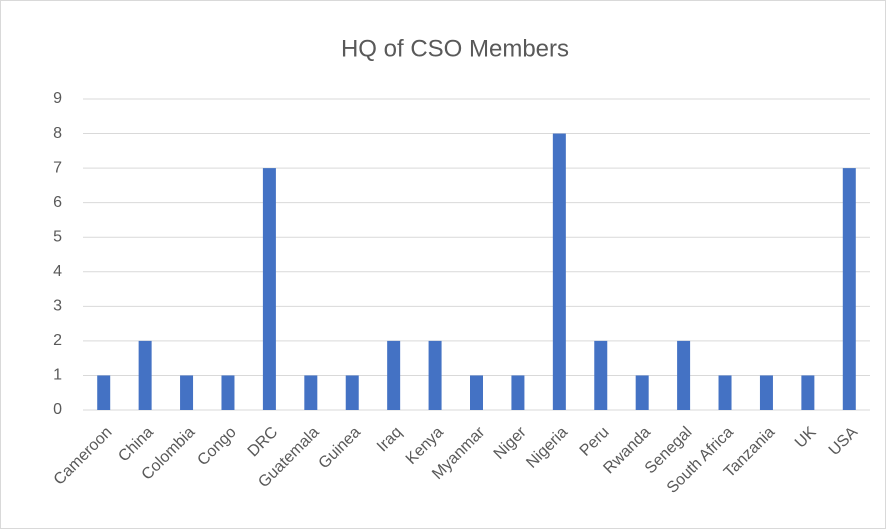 This screenshot has height=529, width=886. Describe the element at coordinates (57, 236) in the screenshot. I see `y-tick-label: 5` at that location.